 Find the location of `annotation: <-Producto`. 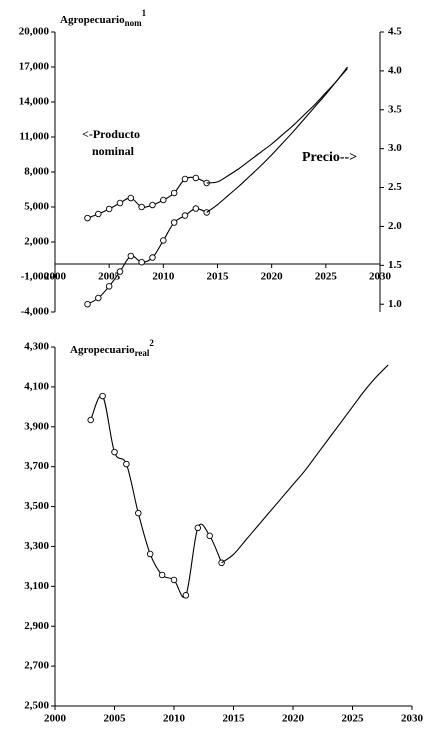

annotation: <-Producto is located at coordinates (111, 134).